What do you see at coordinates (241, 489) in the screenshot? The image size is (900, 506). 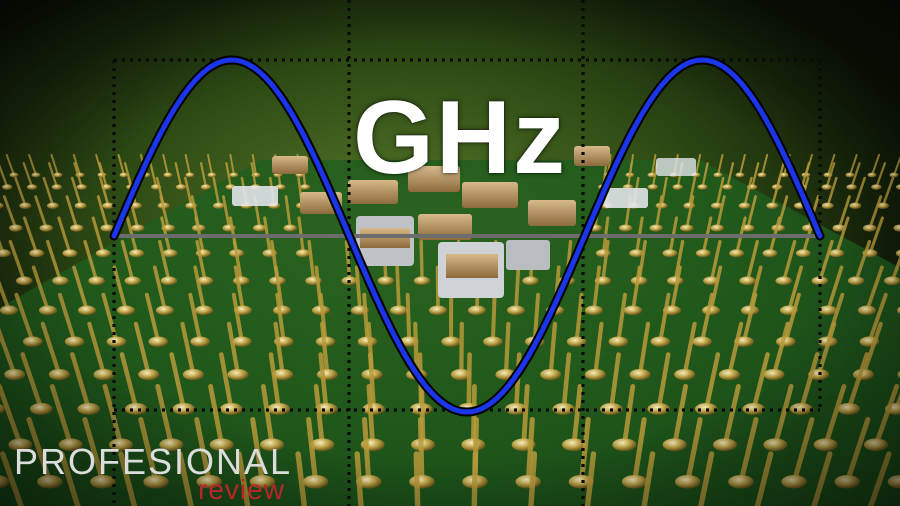 I see `brand-subtitle: review` at bounding box center [241, 489].